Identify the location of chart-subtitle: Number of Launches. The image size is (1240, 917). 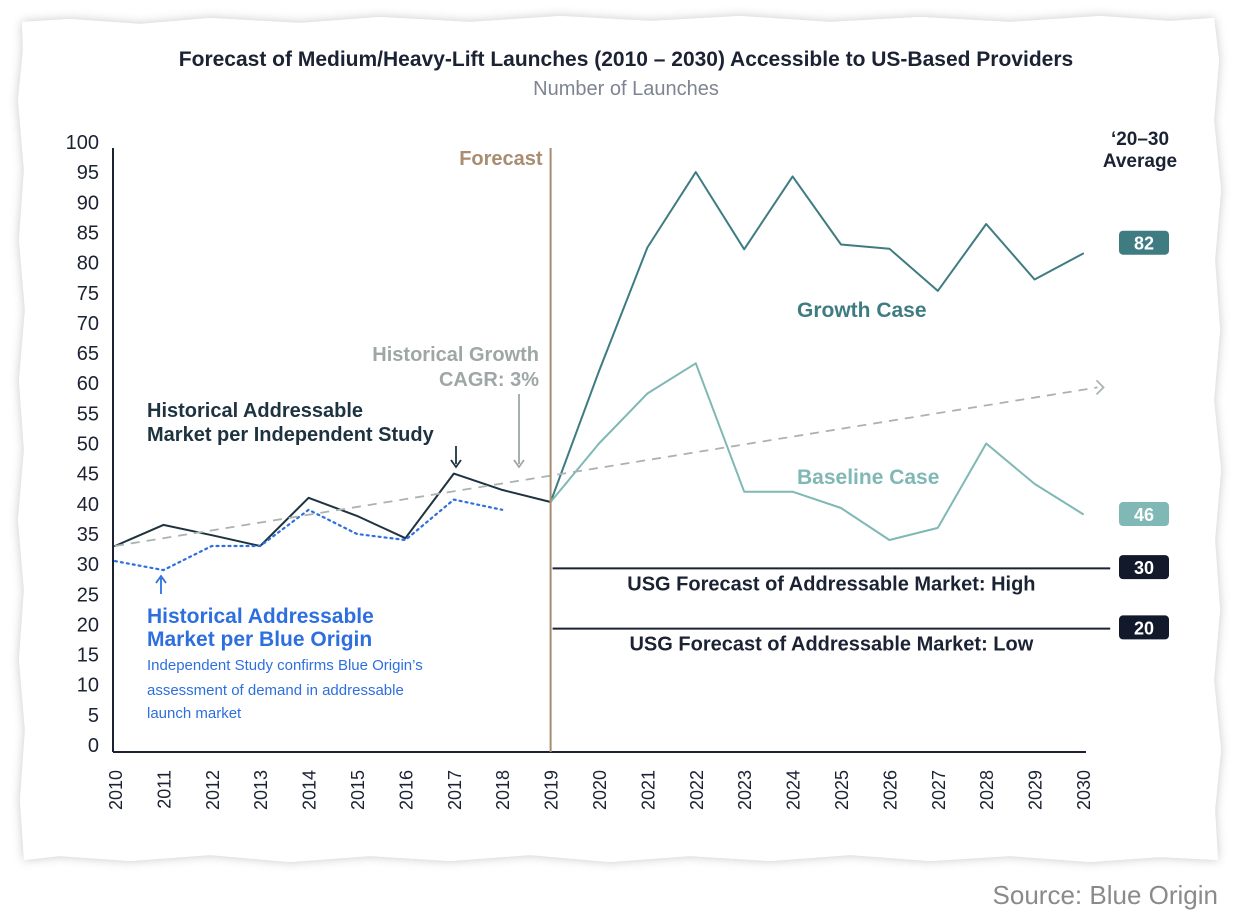
(626, 89).